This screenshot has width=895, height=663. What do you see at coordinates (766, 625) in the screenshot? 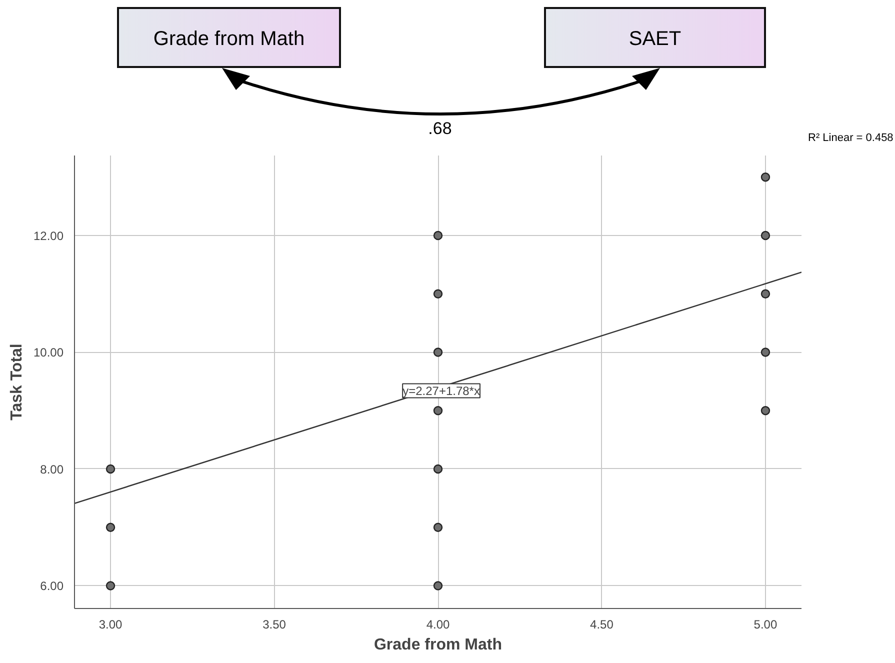
I see `x-tick-label: 5.00` at bounding box center [766, 625].